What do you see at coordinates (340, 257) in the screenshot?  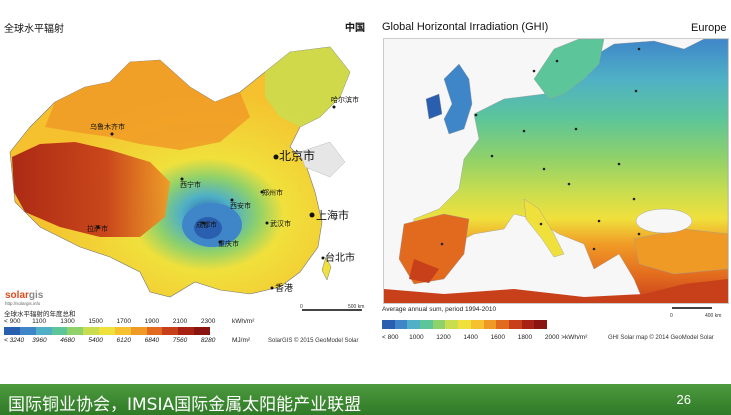 I see `city-label: 台北市` at bounding box center [340, 257].